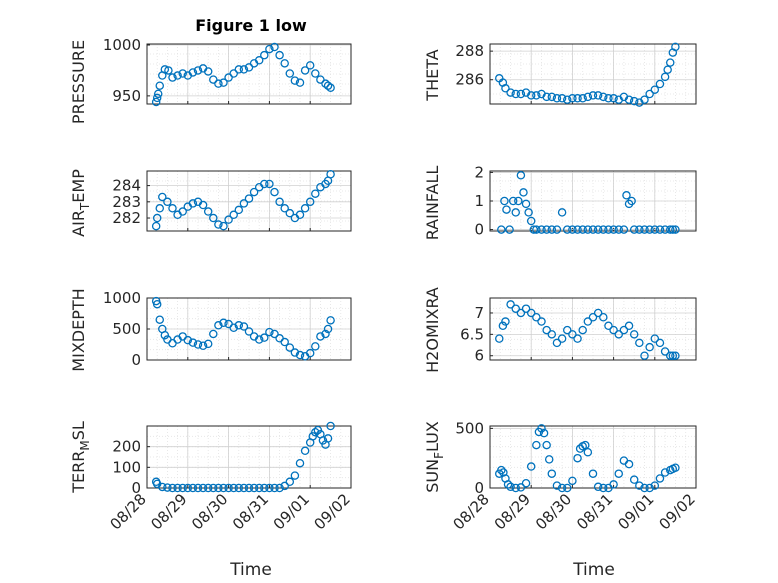  I want to click on axes-frame-pressure, so click(249, 74).